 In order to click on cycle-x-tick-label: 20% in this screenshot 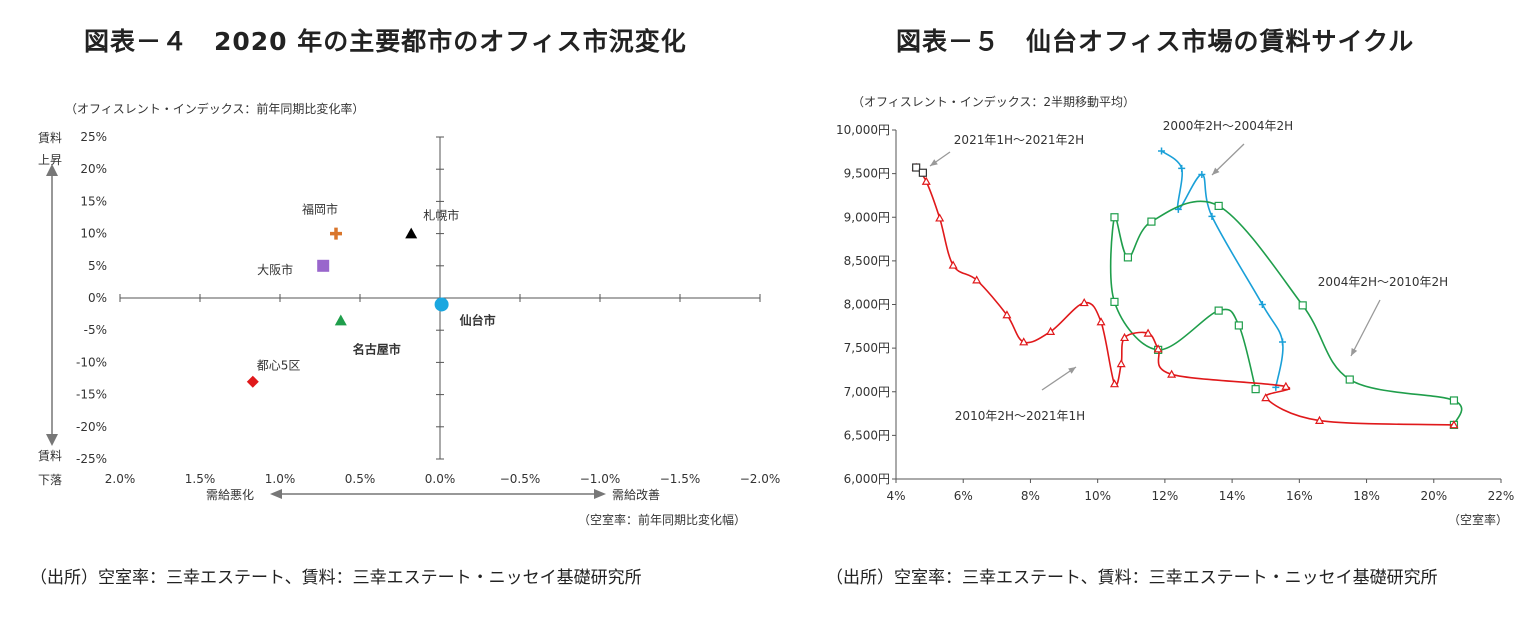, I will do `click(1433, 496)`.